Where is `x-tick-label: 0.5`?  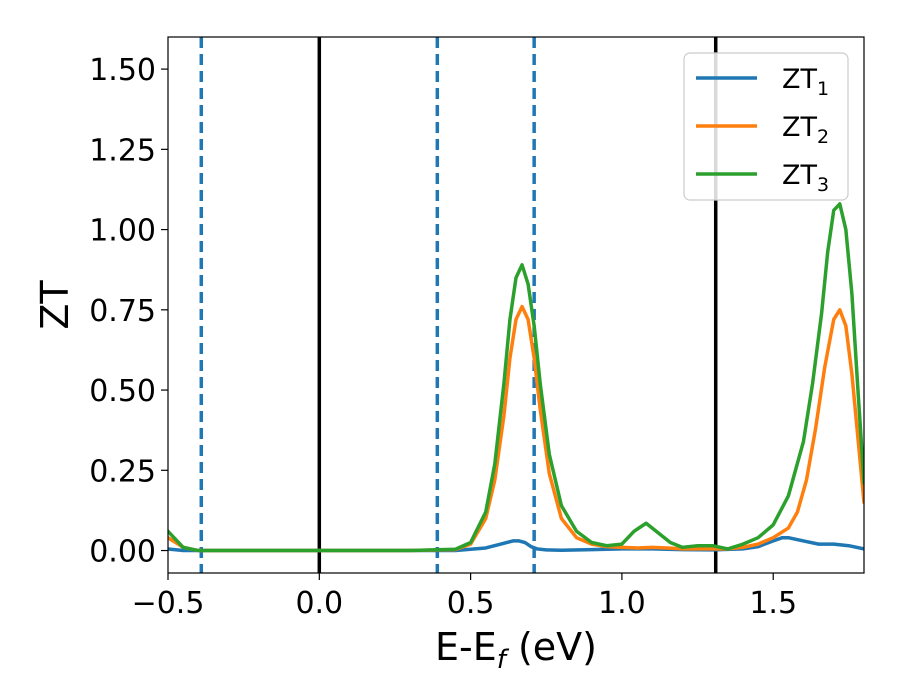
x-tick-label: 0.5 is located at coordinates (471, 603).